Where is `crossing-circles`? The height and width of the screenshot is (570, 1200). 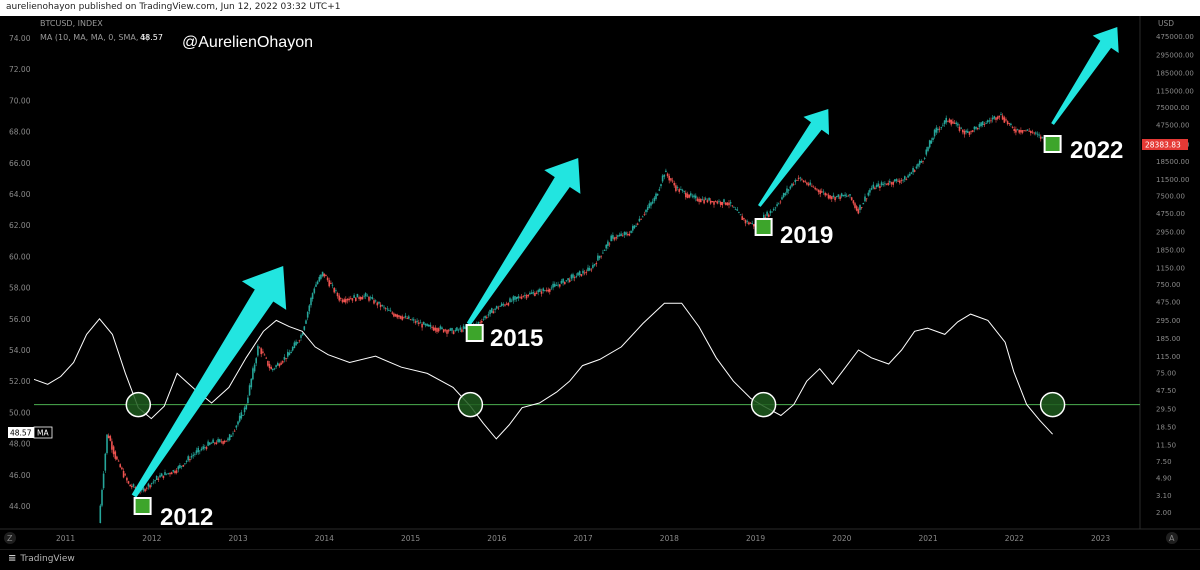 crossing-circles is located at coordinates (595, 404).